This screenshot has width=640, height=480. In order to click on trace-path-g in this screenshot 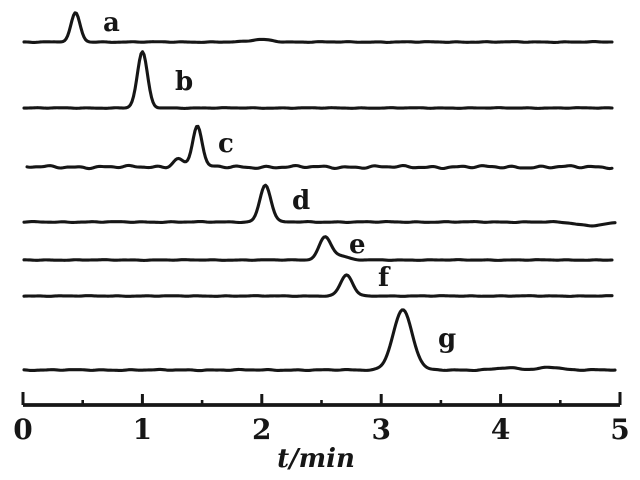, I will do `click(319, 340)`.